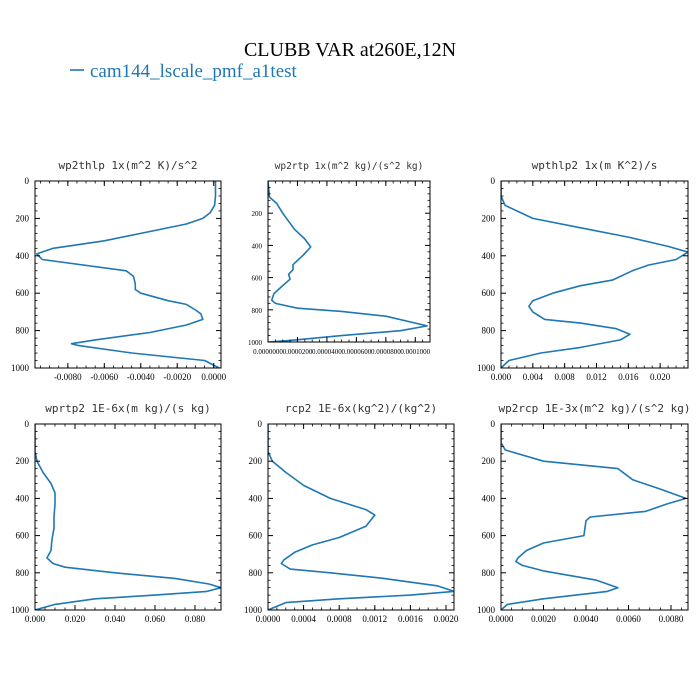  Describe the element at coordinates (533, 377) in the screenshot. I see `x-tick-label: 0.004` at that location.